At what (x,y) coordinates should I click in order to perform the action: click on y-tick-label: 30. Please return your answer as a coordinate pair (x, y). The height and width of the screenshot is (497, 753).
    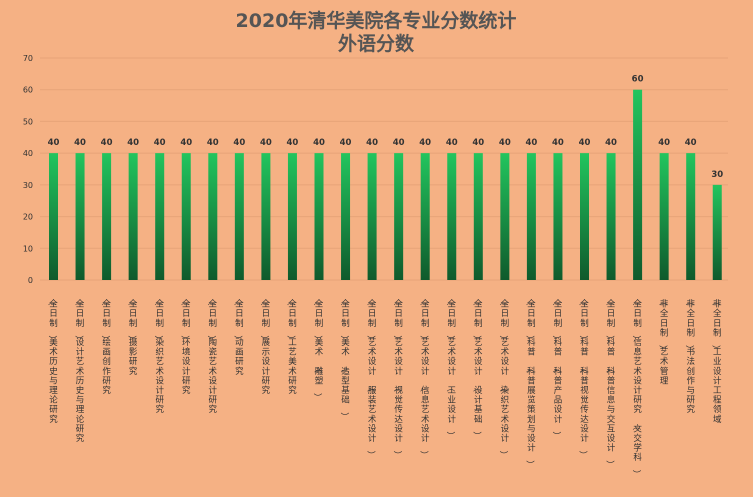
    Looking at the image, I should click on (28, 185).